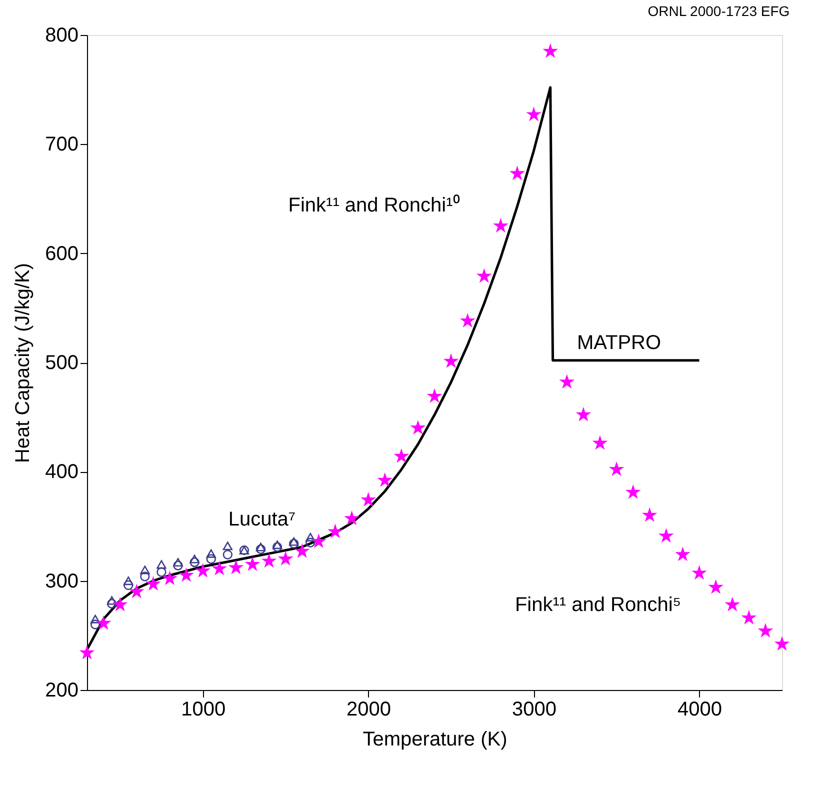 The image size is (829, 786). I want to click on x-tick-label: 4000, so click(700, 709).